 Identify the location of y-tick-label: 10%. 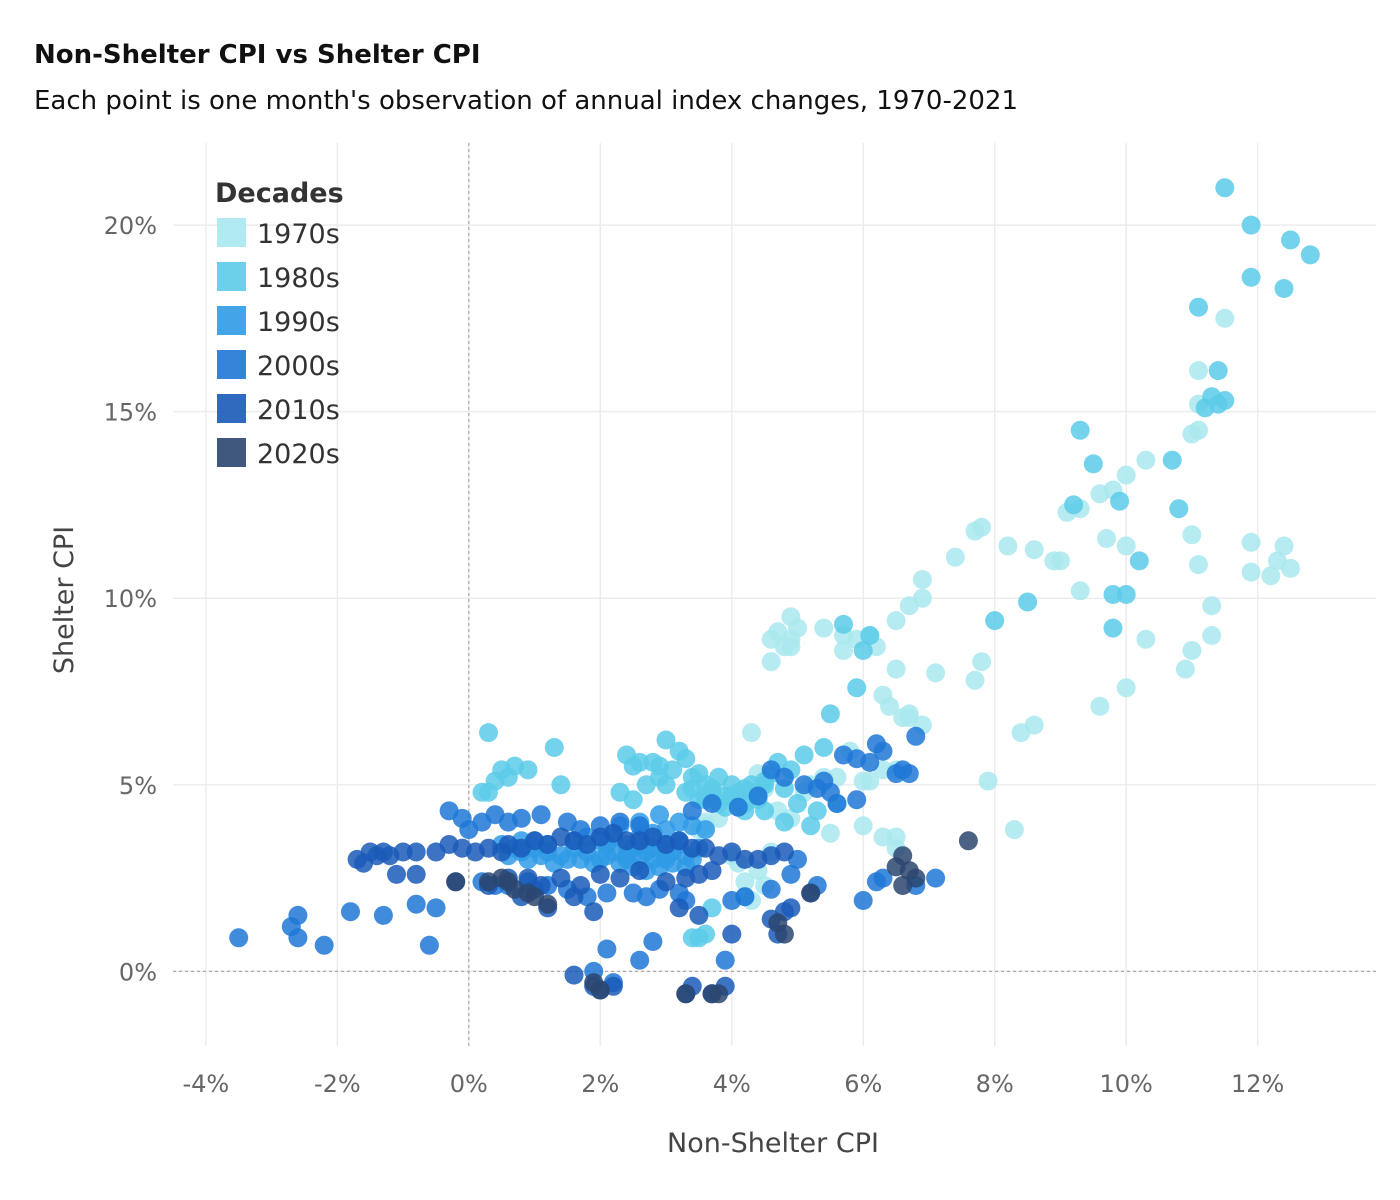
(130, 599).